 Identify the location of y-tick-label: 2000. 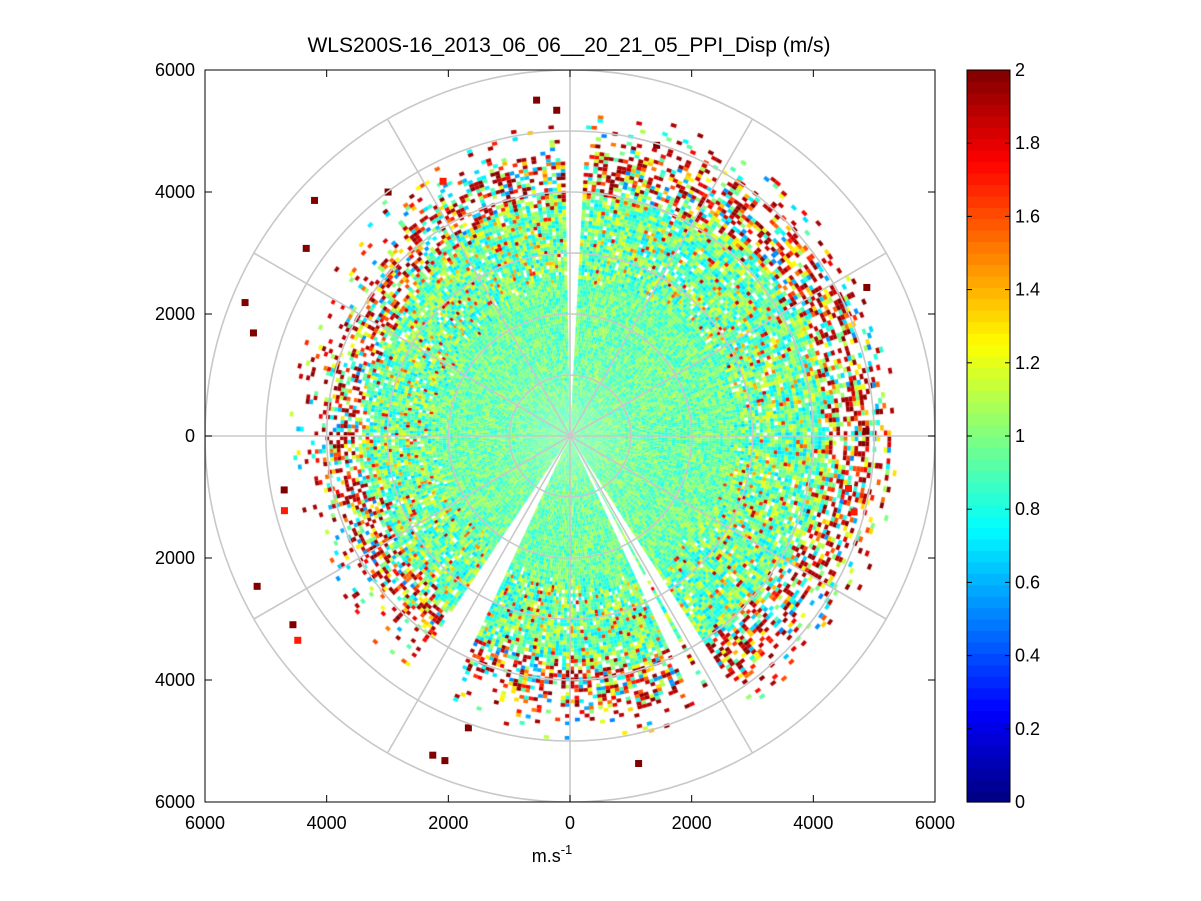
(175, 314).